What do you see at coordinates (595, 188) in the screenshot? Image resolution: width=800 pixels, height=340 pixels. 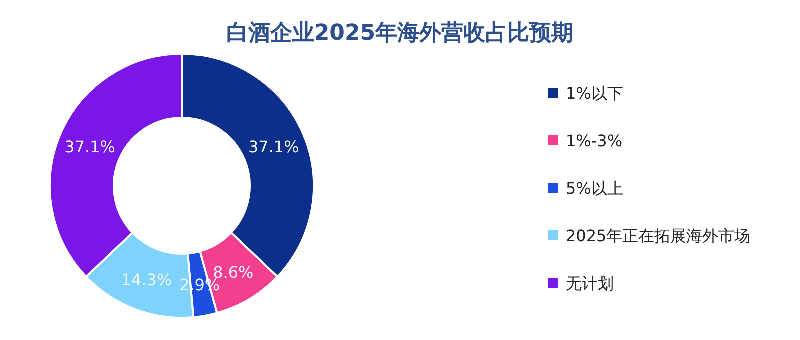 I see `legend-label: 5%以上` at bounding box center [595, 188].